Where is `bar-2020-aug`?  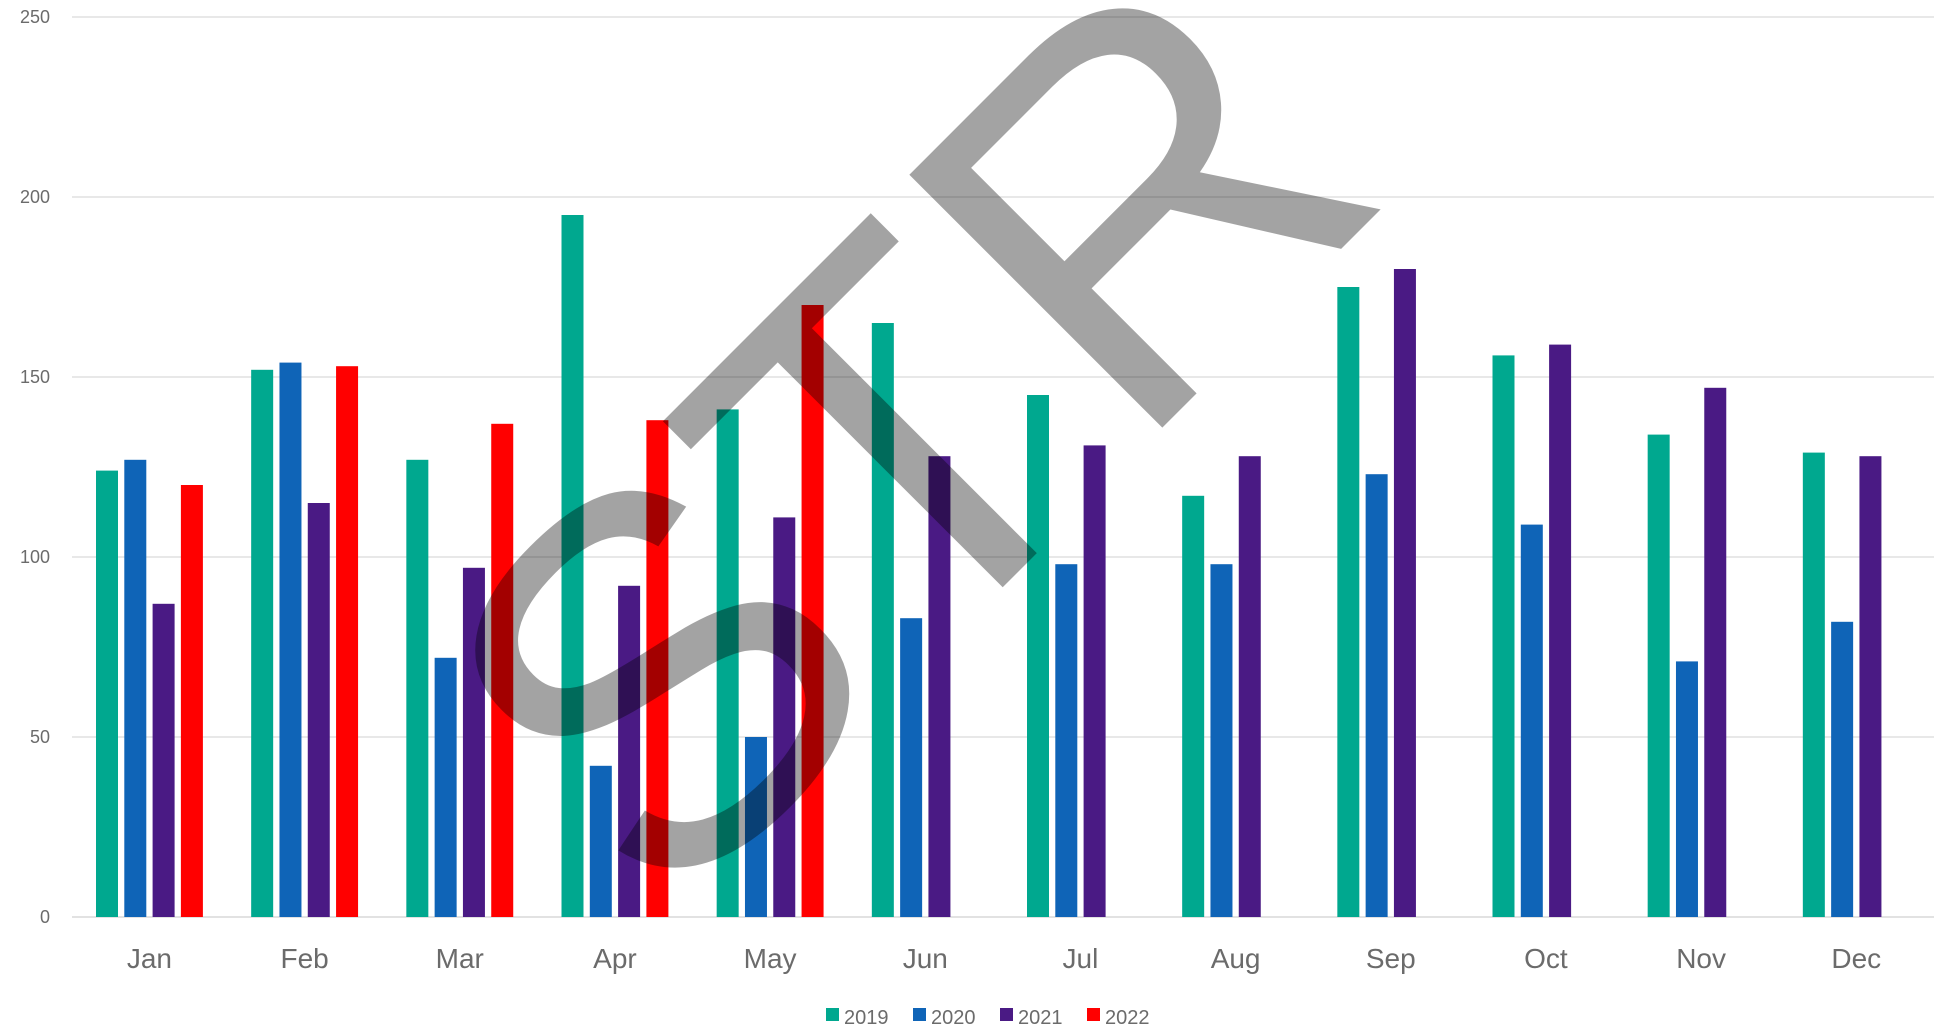
bar-2020-aug is located at coordinates (1221, 740).